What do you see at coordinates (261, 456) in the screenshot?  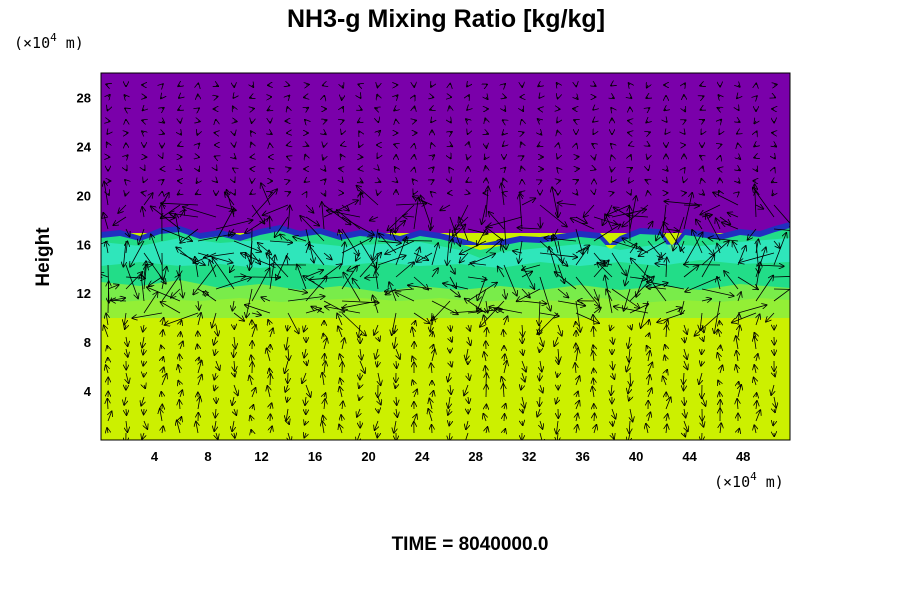 I see `x-tick-label: 12` at bounding box center [261, 456].